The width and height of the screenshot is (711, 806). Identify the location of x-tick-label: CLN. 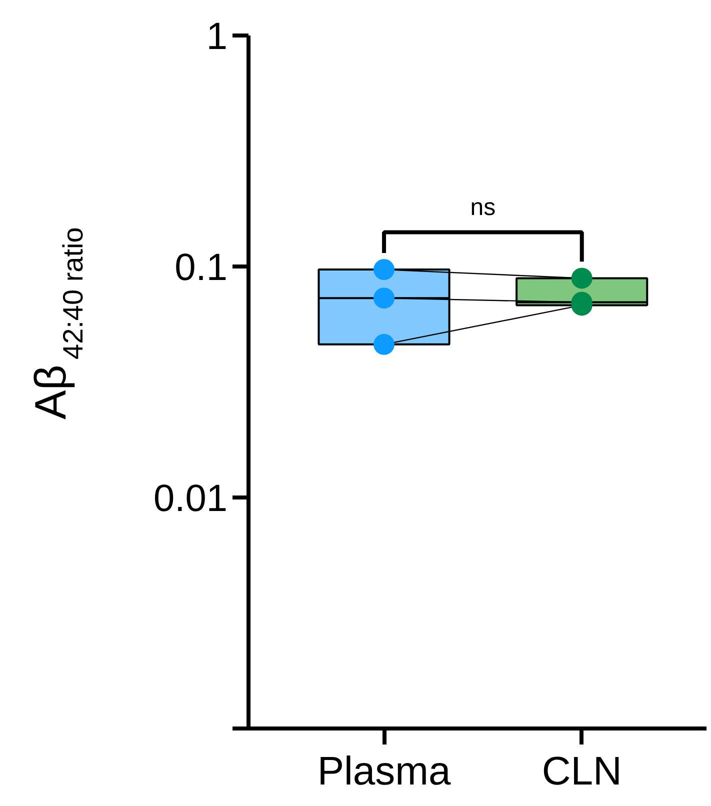
(582, 772).